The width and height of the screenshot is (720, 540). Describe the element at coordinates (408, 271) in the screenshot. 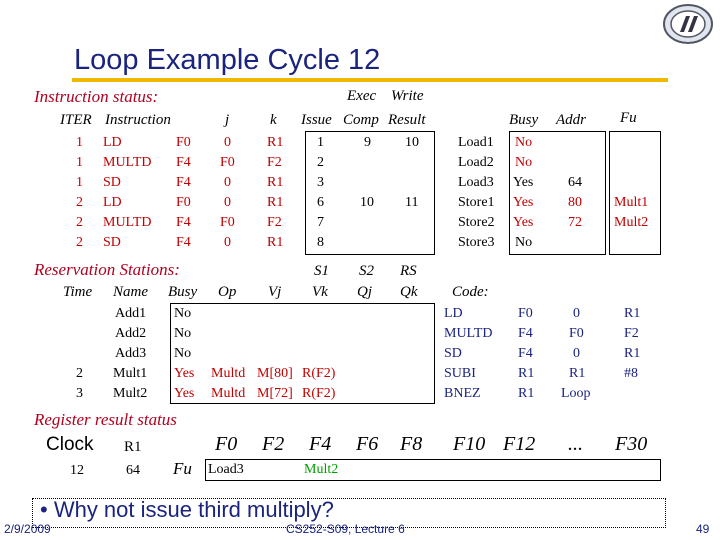

I see `rs-header: RS` at that location.